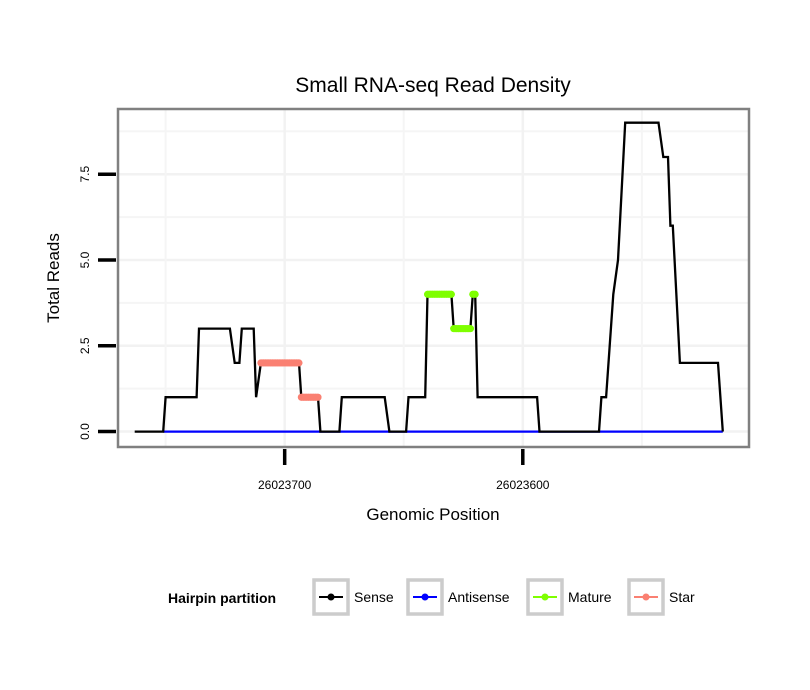  I want to click on y-tick-label: 5.0, so click(85, 259).